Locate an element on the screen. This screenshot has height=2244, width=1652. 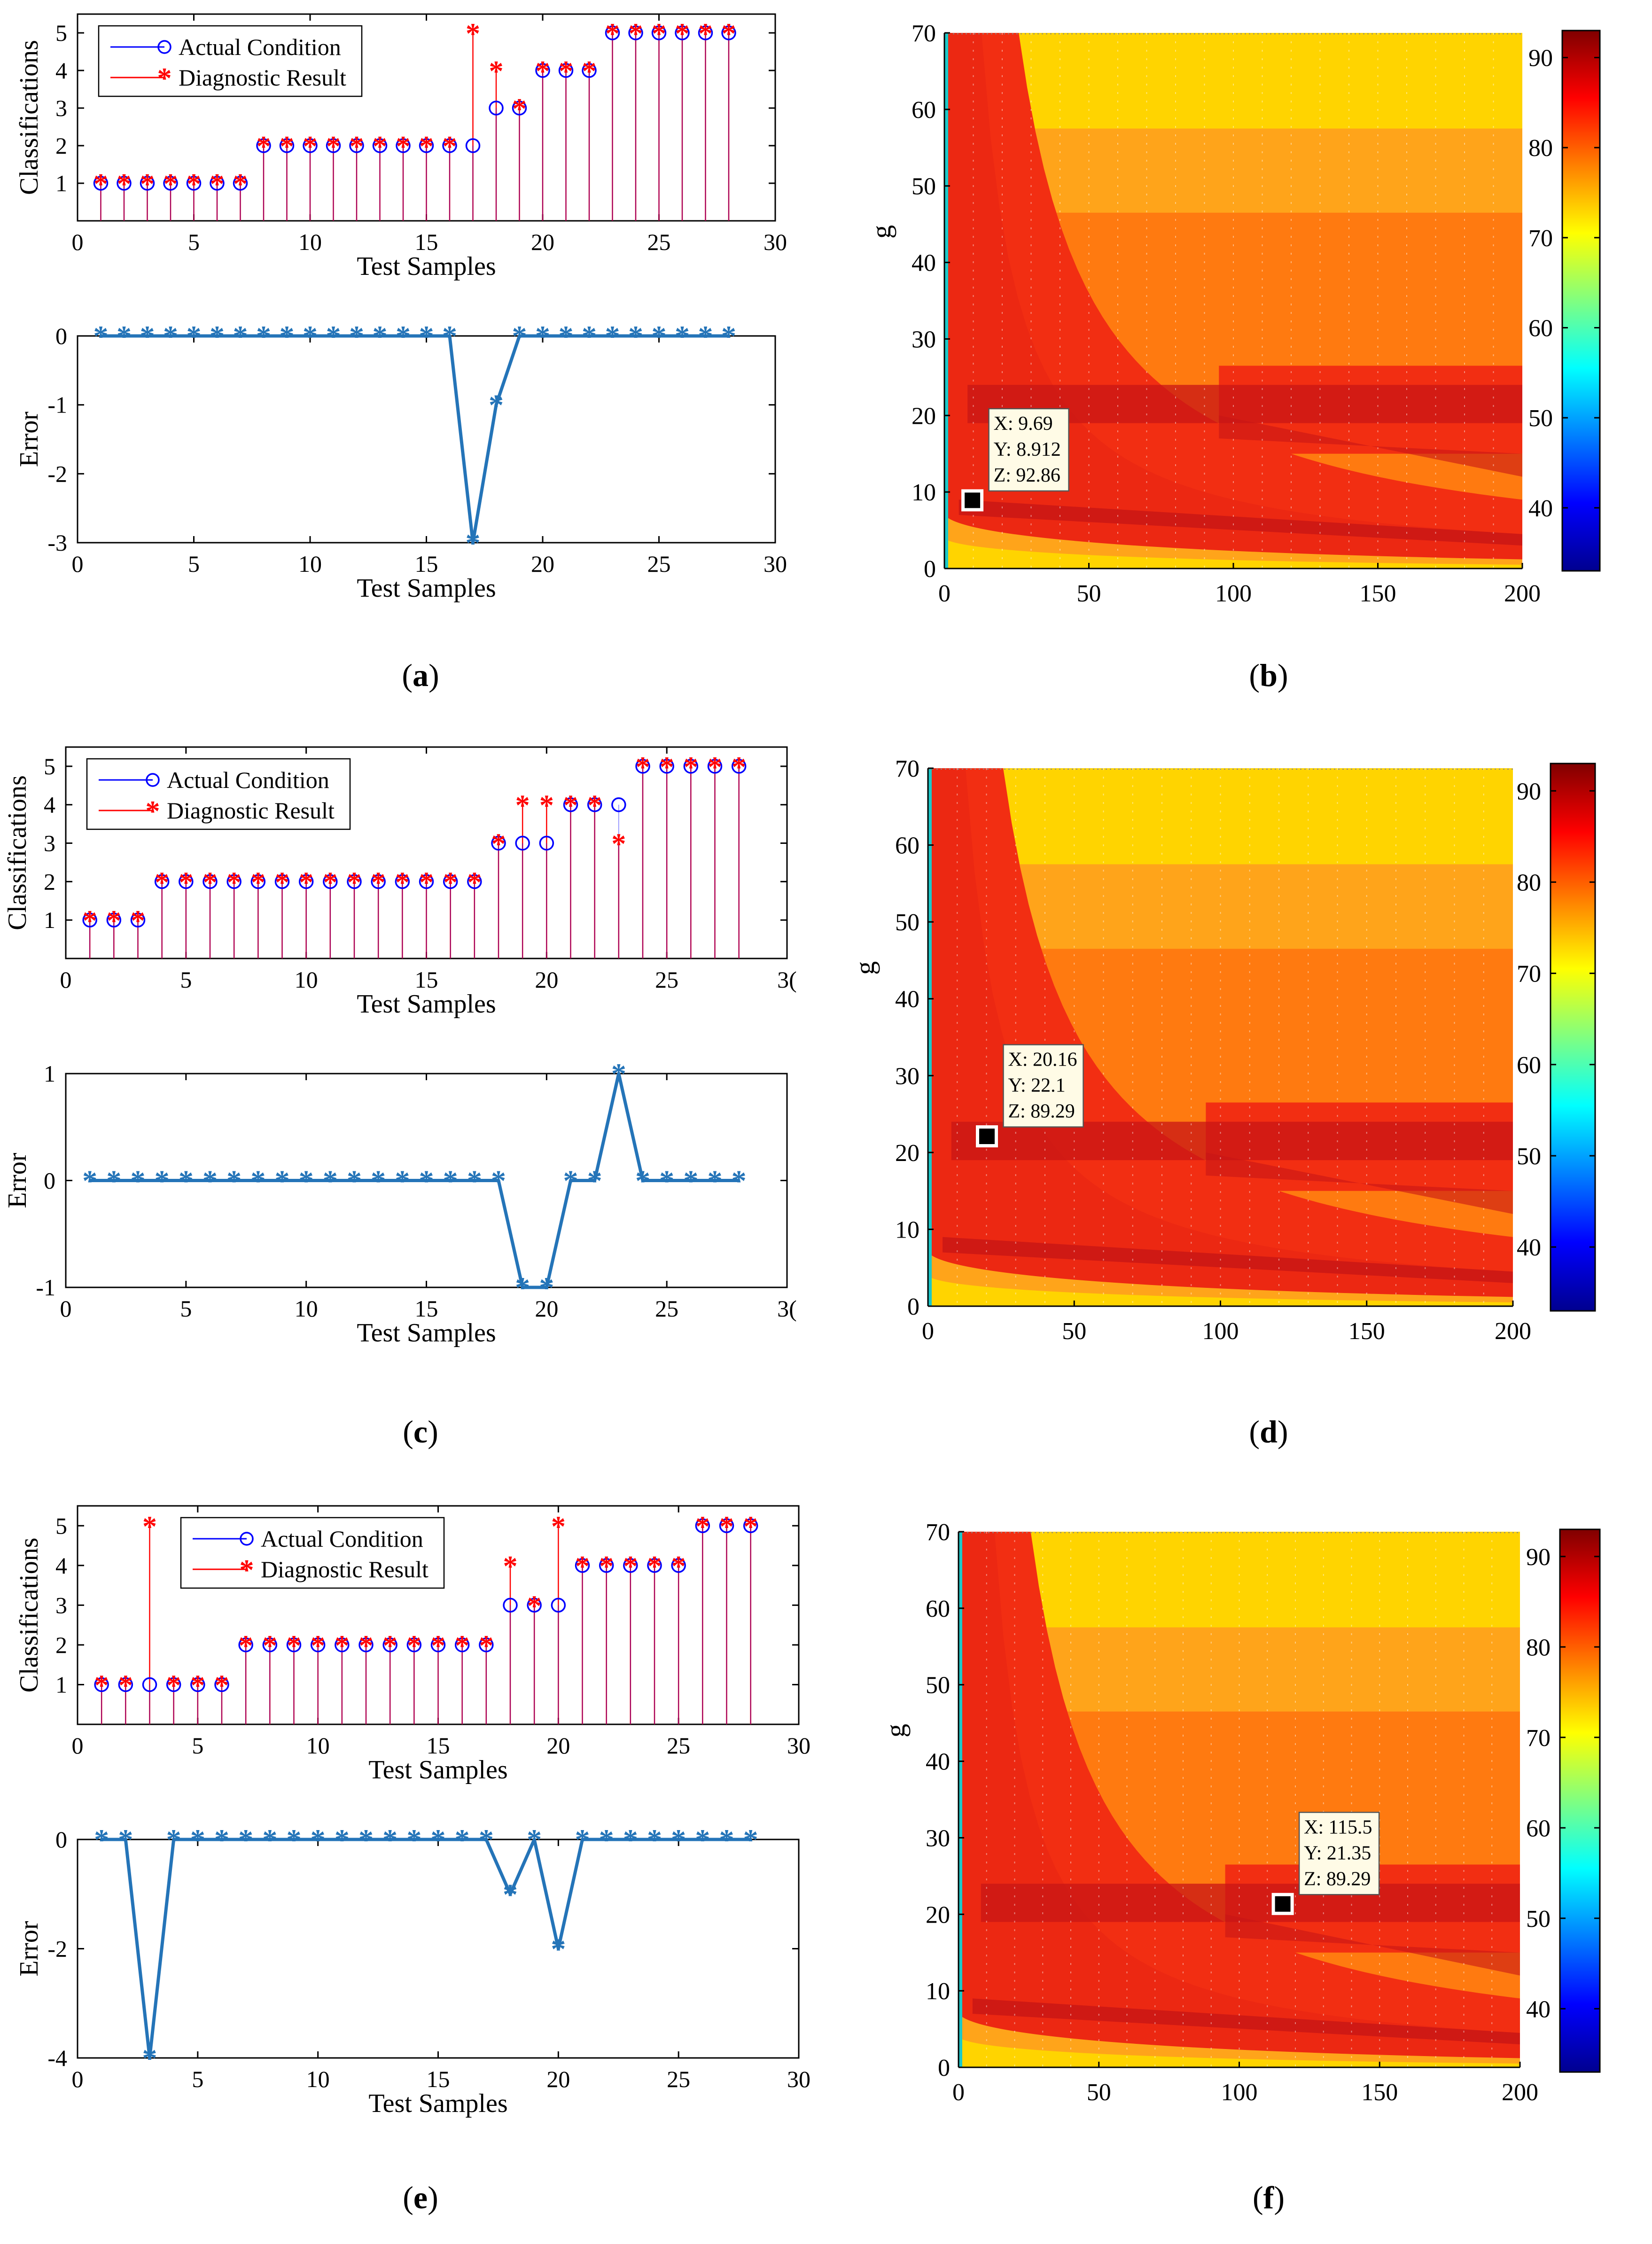
legend-diagnostic-label: Diagnostic Result is located at coordinates (251, 810).